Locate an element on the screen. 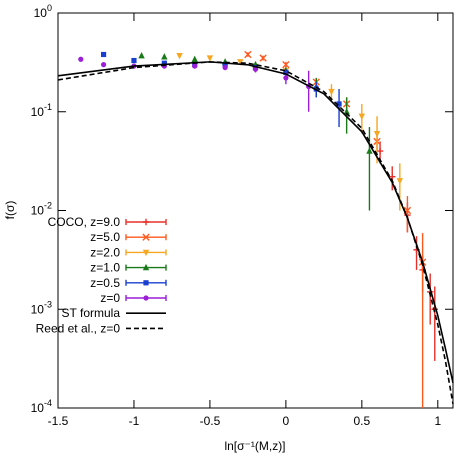  legend-label: ST formula is located at coordinates (91, 313).